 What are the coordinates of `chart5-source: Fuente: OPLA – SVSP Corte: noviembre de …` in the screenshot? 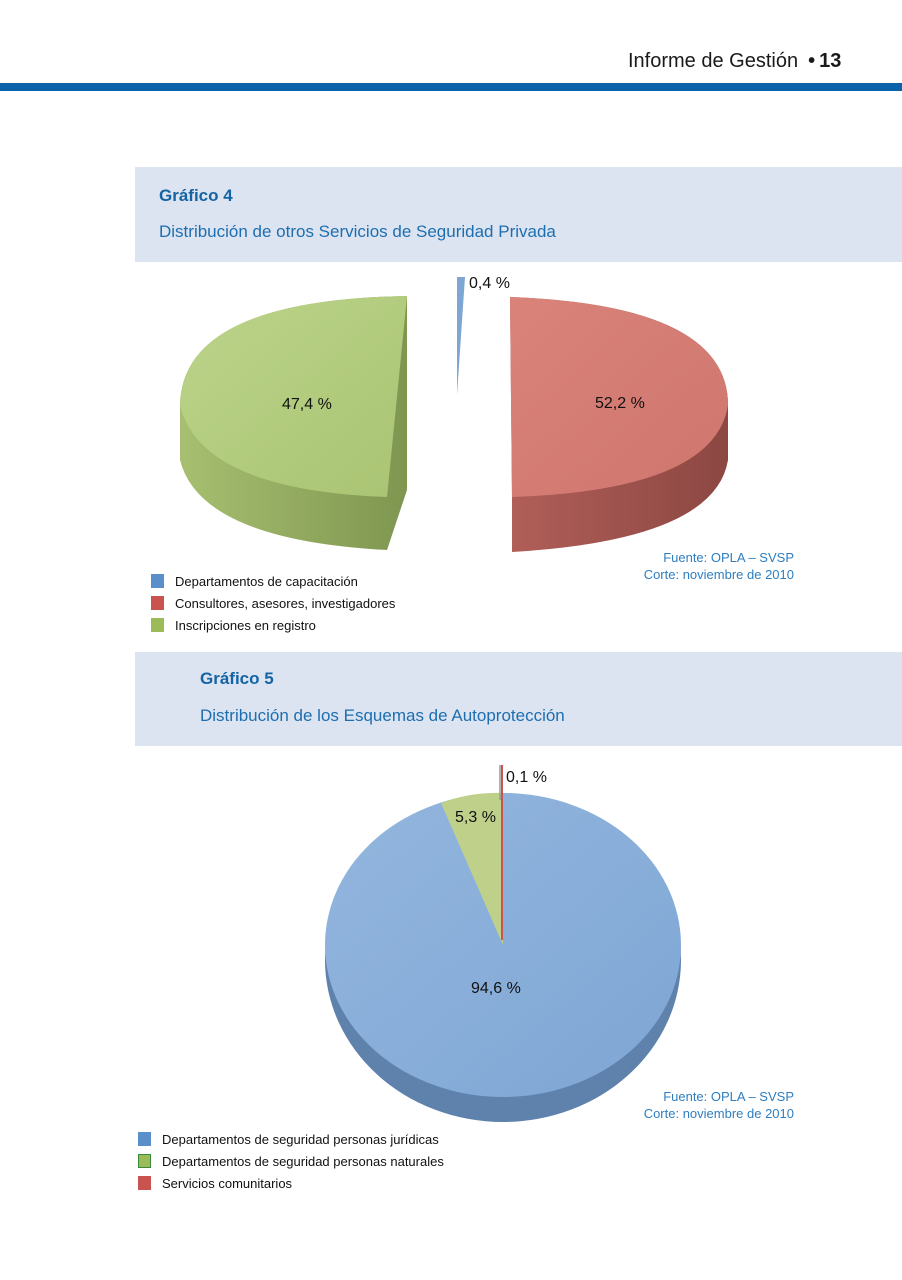 It's located at (719, 1105).